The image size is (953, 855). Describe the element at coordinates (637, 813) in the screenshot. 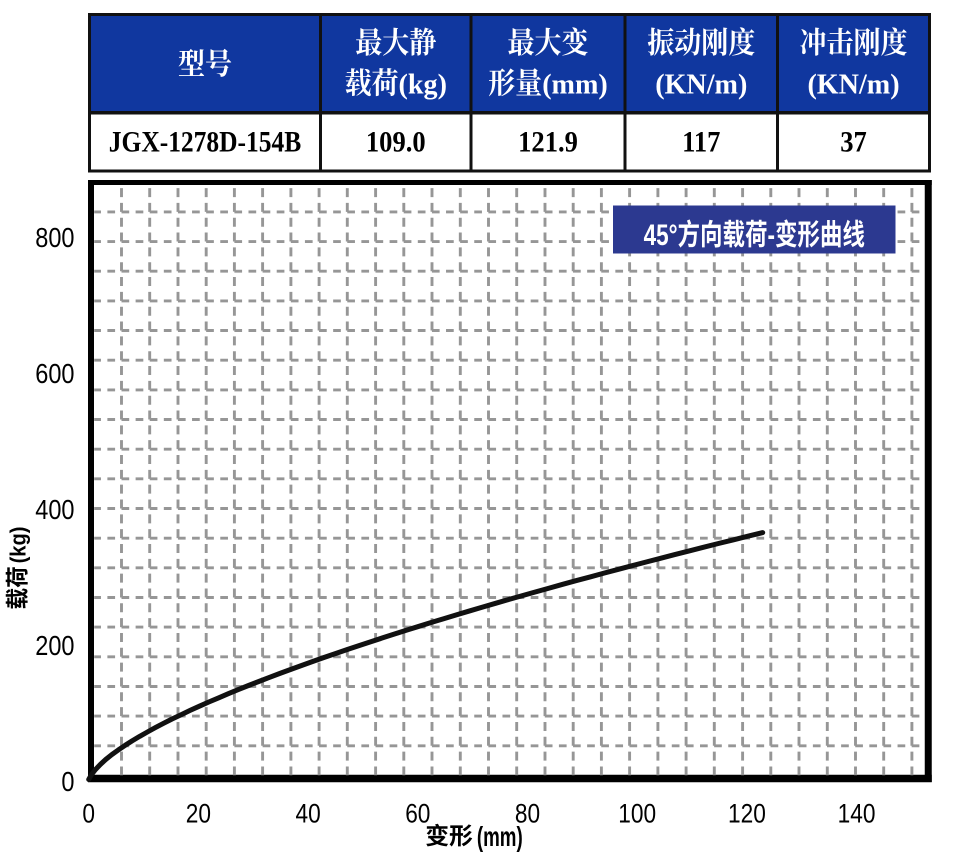

I see `svg-text: 100` at that location.